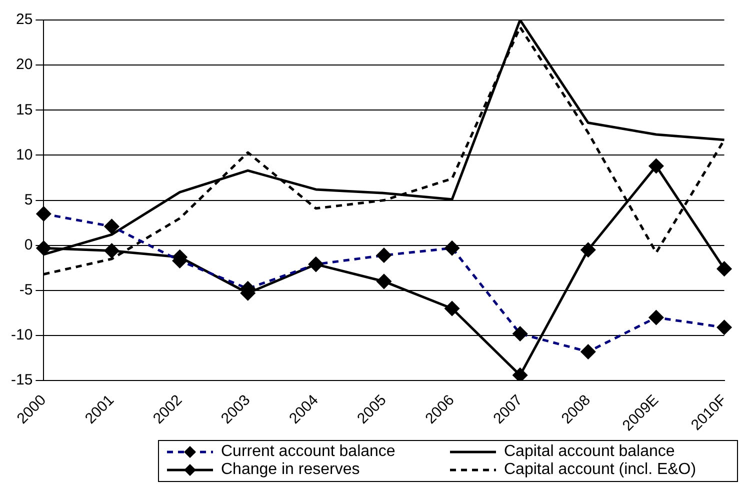 This screenshot has height=504, width=748. I want to click on y-tick-label: 5, so click(28, 199).